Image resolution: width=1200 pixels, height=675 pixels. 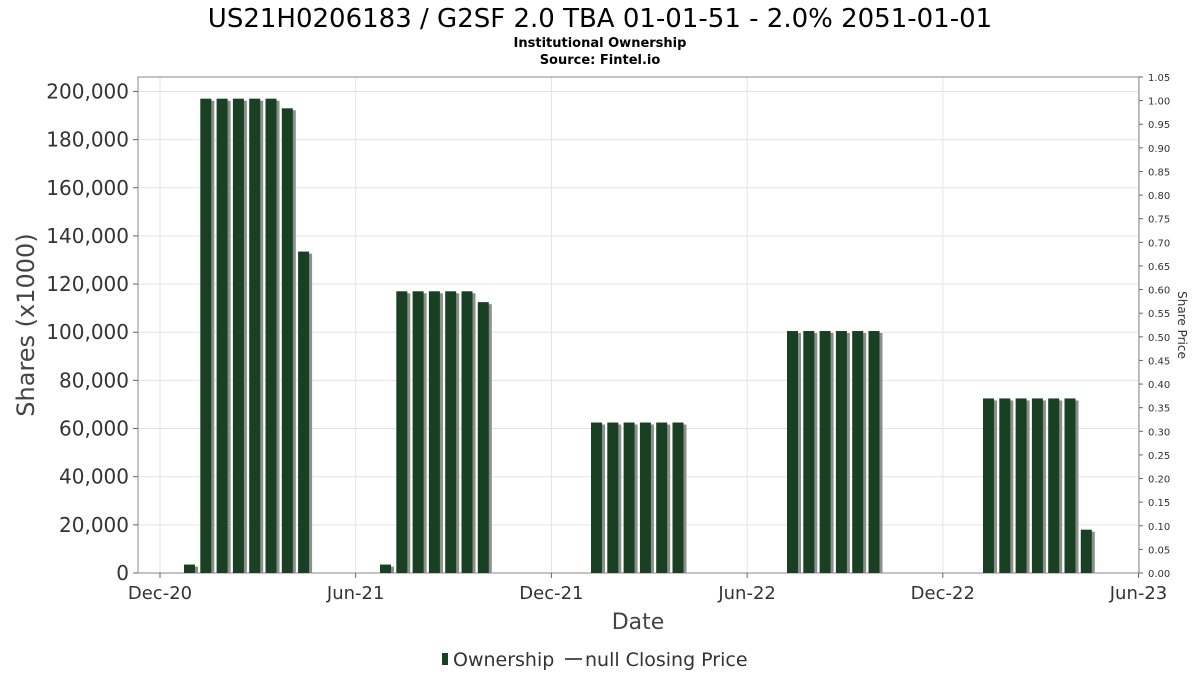 What do you see at coordinates (87, 236) in the screenshot?
I see `y-tick-label: 140,000` at bounding box center [87, 236].